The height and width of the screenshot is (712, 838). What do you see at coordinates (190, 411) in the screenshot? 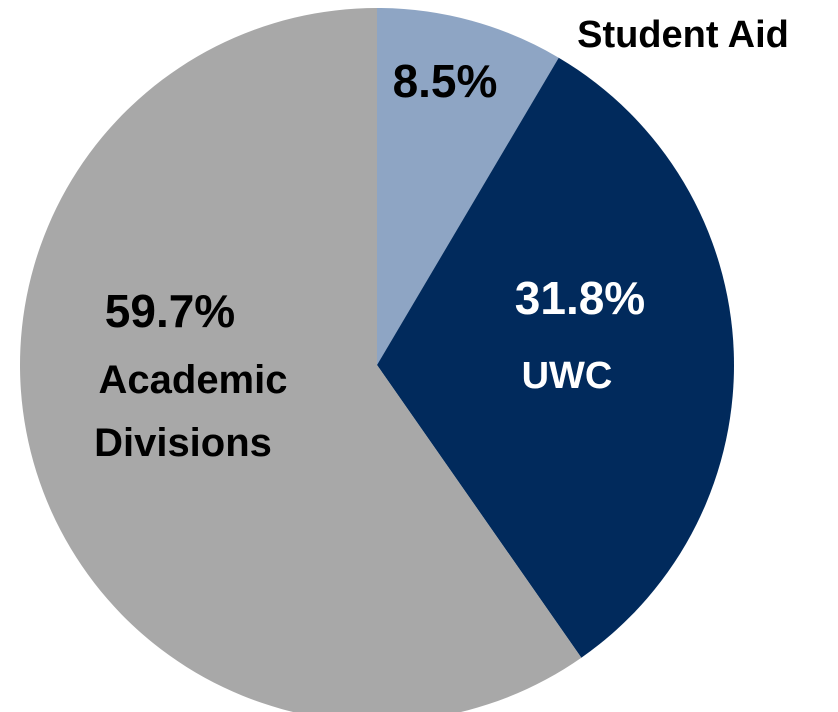
I see `category-label: Academic Divisions` at bounding box center [190, 411].